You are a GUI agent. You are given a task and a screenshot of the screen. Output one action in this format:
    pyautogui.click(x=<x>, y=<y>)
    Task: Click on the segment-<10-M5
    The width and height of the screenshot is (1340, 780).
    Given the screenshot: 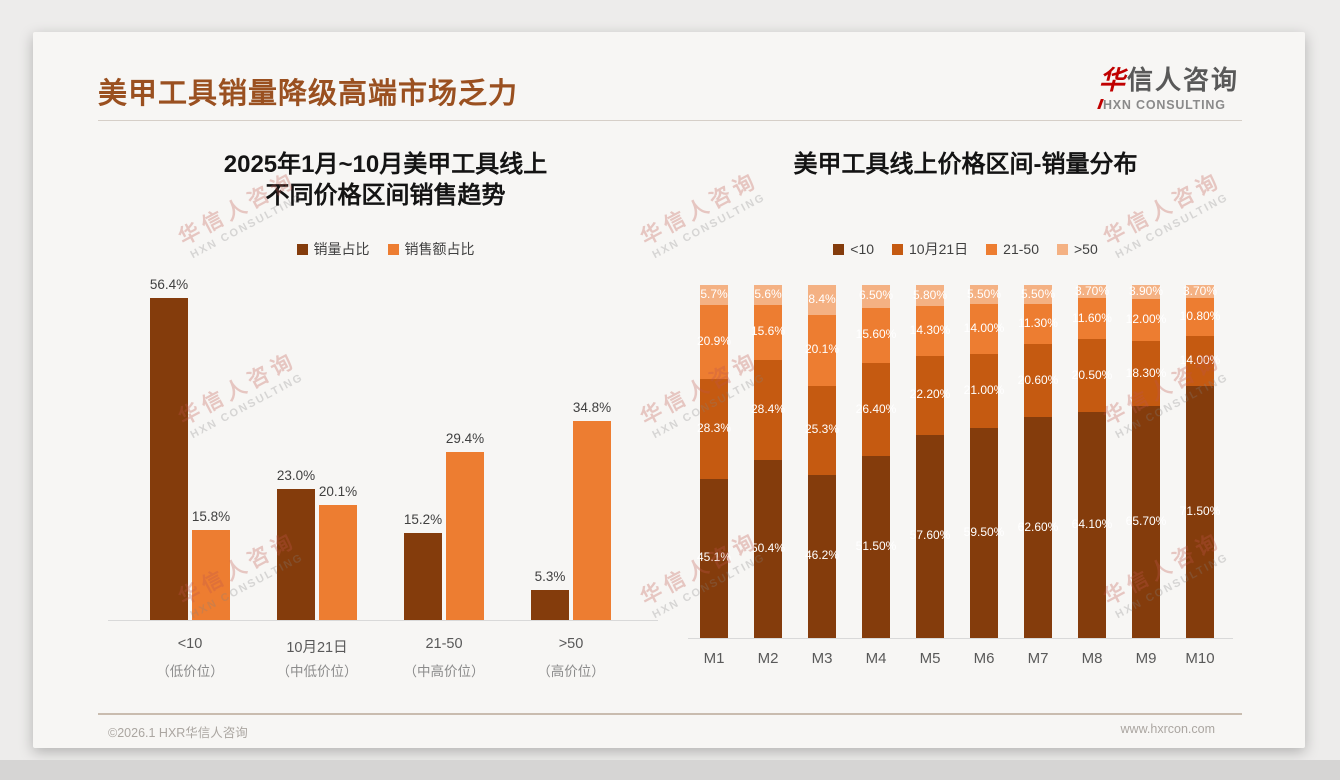 What is the action you would take?
    pyautogui.click(x=930, y=536)
    